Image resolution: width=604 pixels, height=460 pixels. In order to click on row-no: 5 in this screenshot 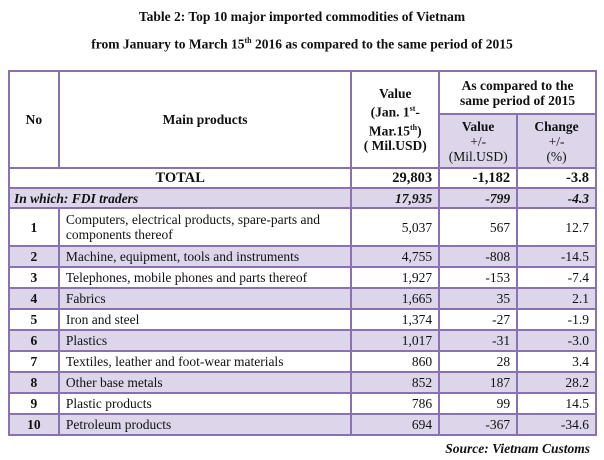, I will do `click(34, 319)`.